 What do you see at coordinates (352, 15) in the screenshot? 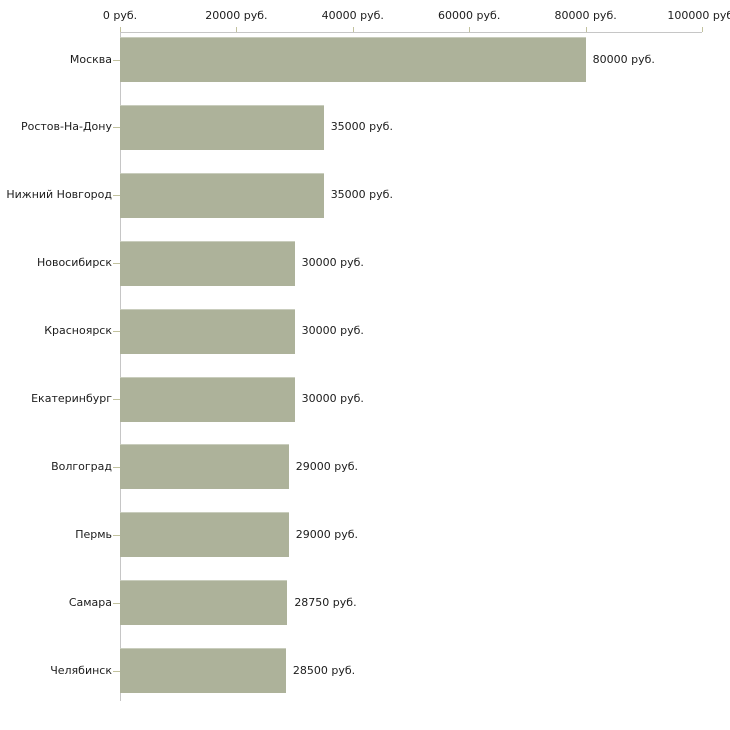
I see `x-axis-tick-label: 40000 руб.` at bounding box center [352, 15].